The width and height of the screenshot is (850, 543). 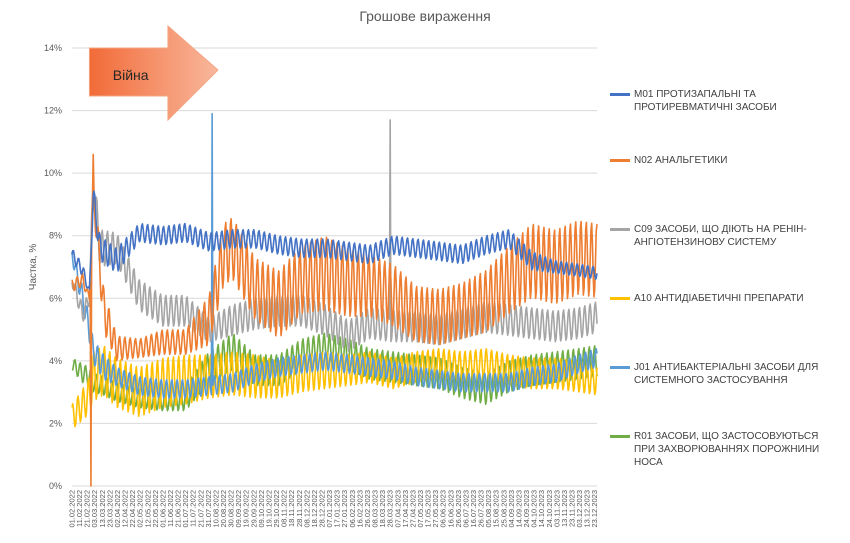 What do you see at coordinates (79, 508) in the screenshot?
I see `x-tick-label: 11.02.2022` at bounding box center [79, 508].